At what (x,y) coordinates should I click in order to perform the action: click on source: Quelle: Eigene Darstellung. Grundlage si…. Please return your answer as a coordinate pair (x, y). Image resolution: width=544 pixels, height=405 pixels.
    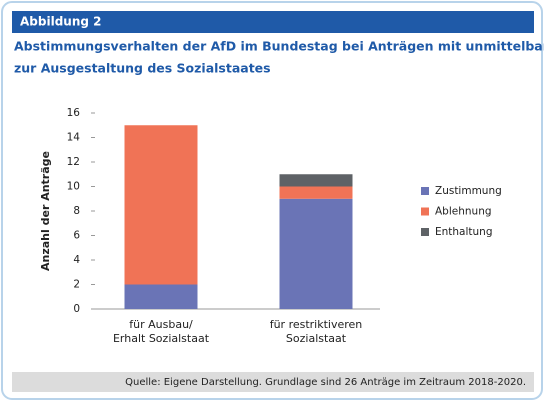
    Looking at the image, I should click on (325, 382).